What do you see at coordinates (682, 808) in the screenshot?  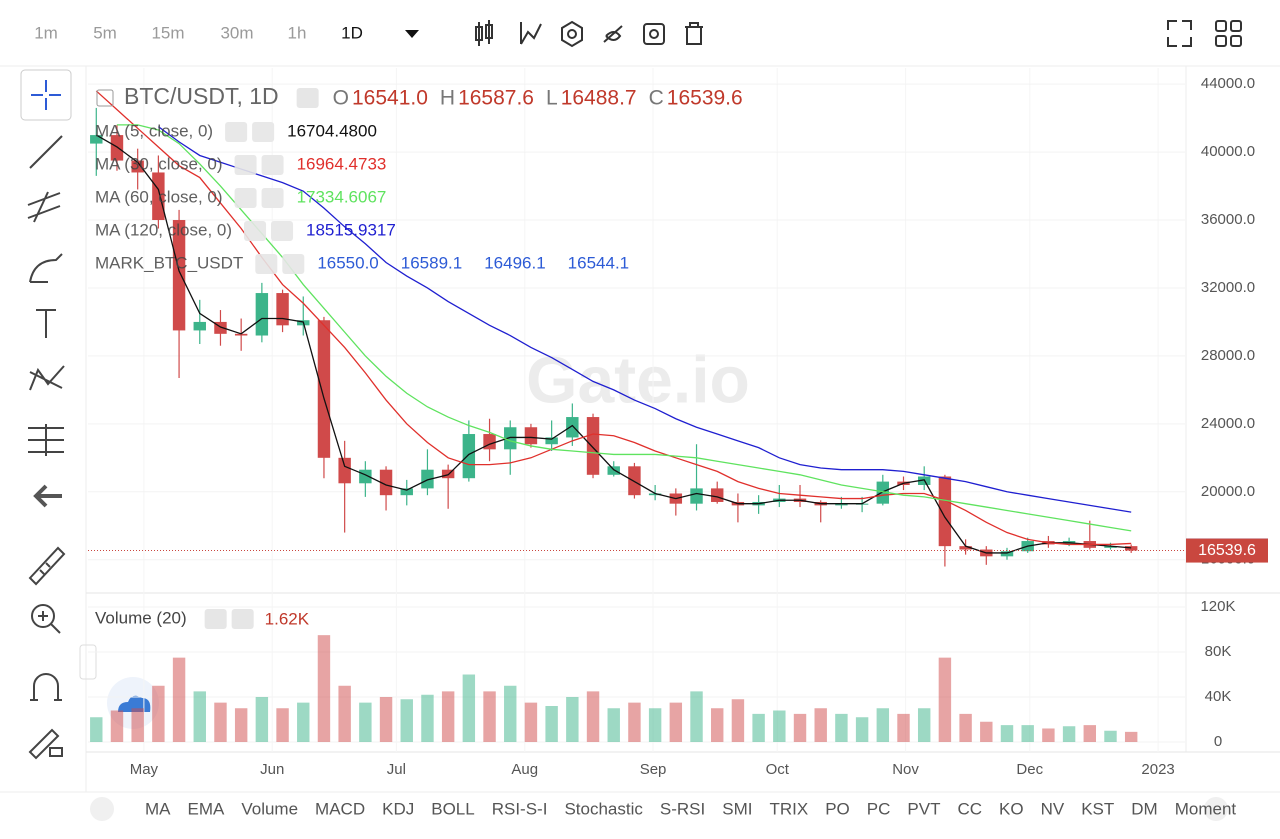 I see `indicator-tab: S-RSI` at bounding box center [682, 808].